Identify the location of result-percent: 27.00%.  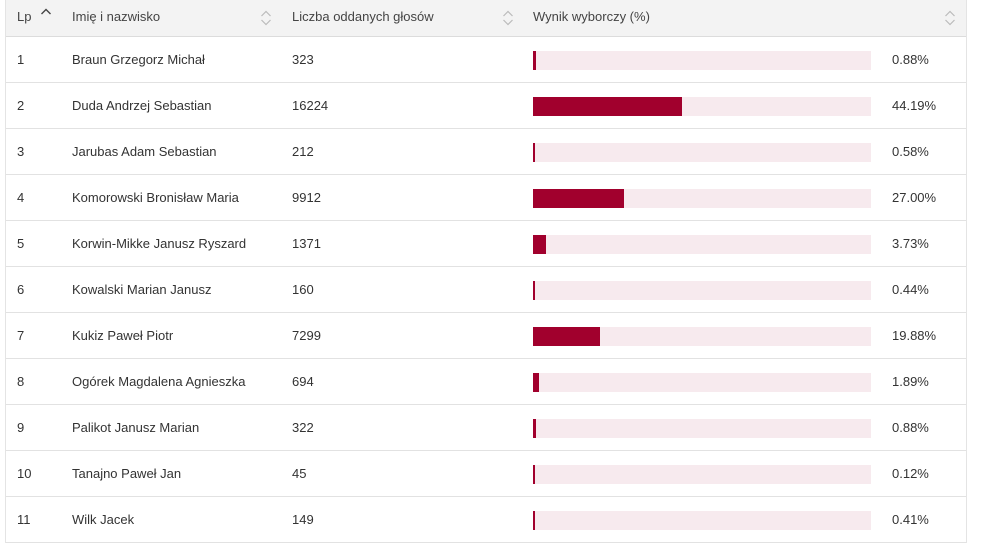
(914, 197).